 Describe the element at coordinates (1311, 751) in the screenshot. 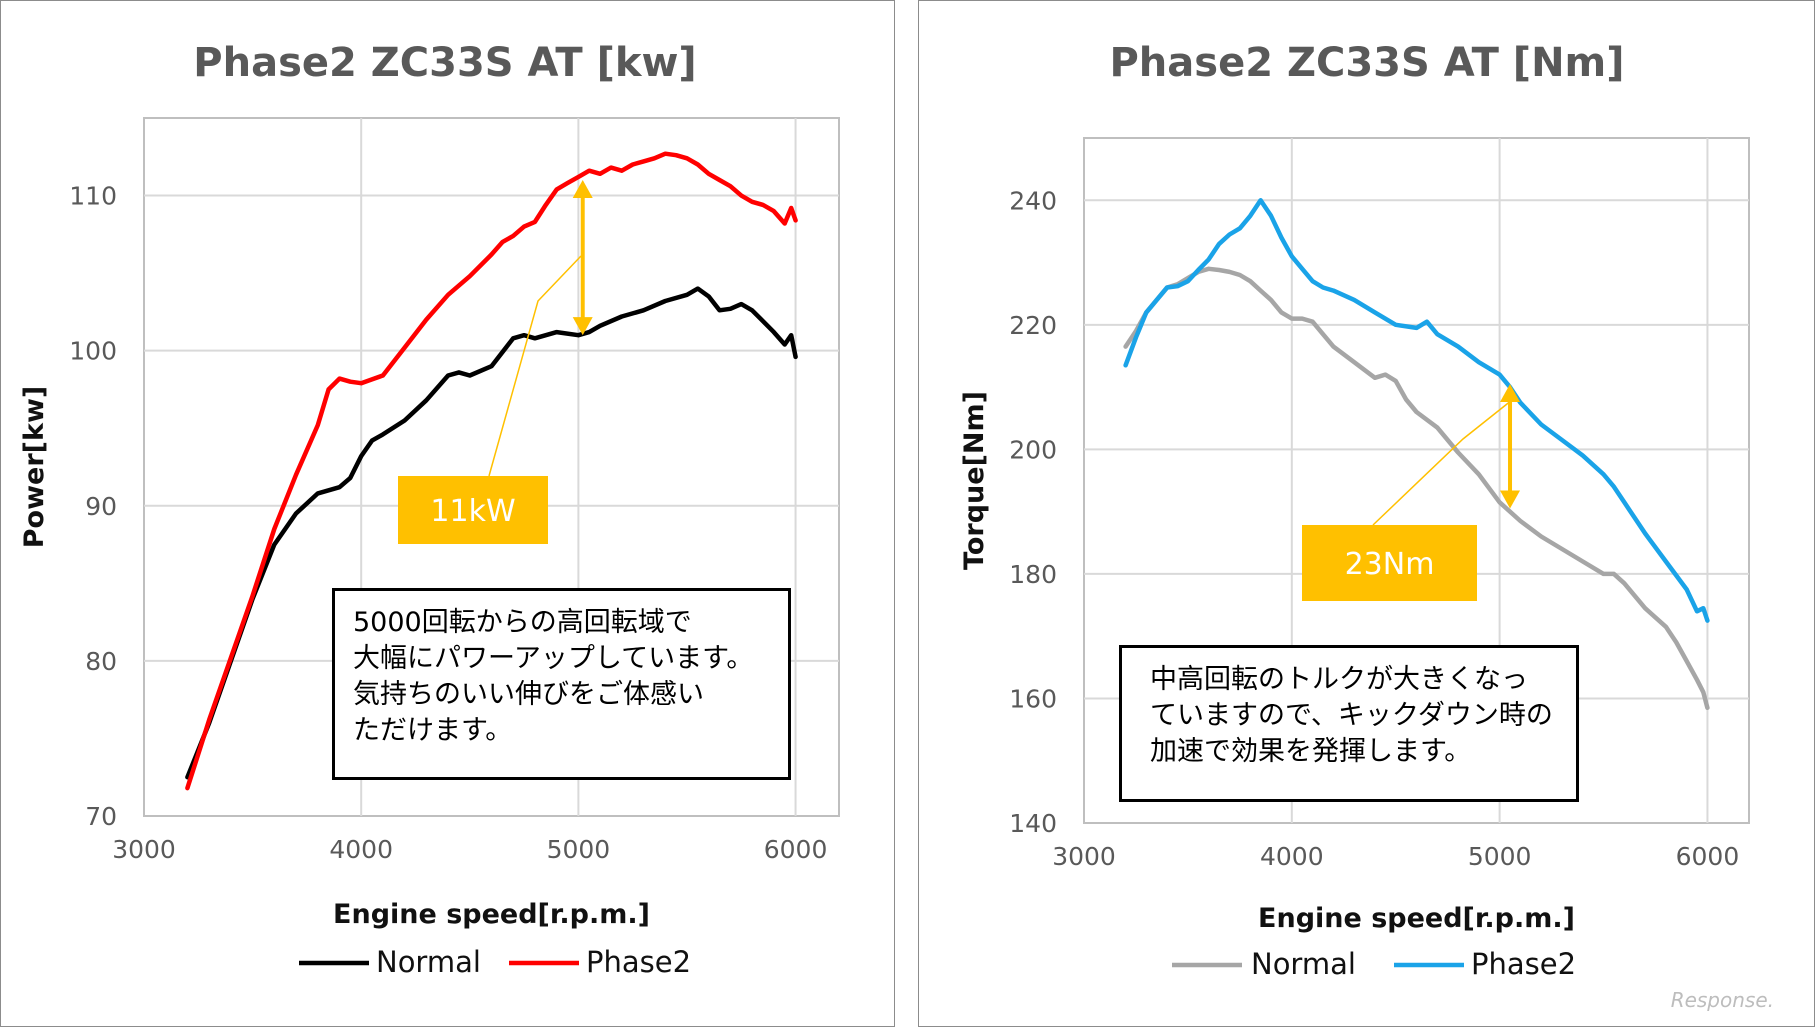

I see `torque-note-line: 加速で効果を発揮します。` at that location.